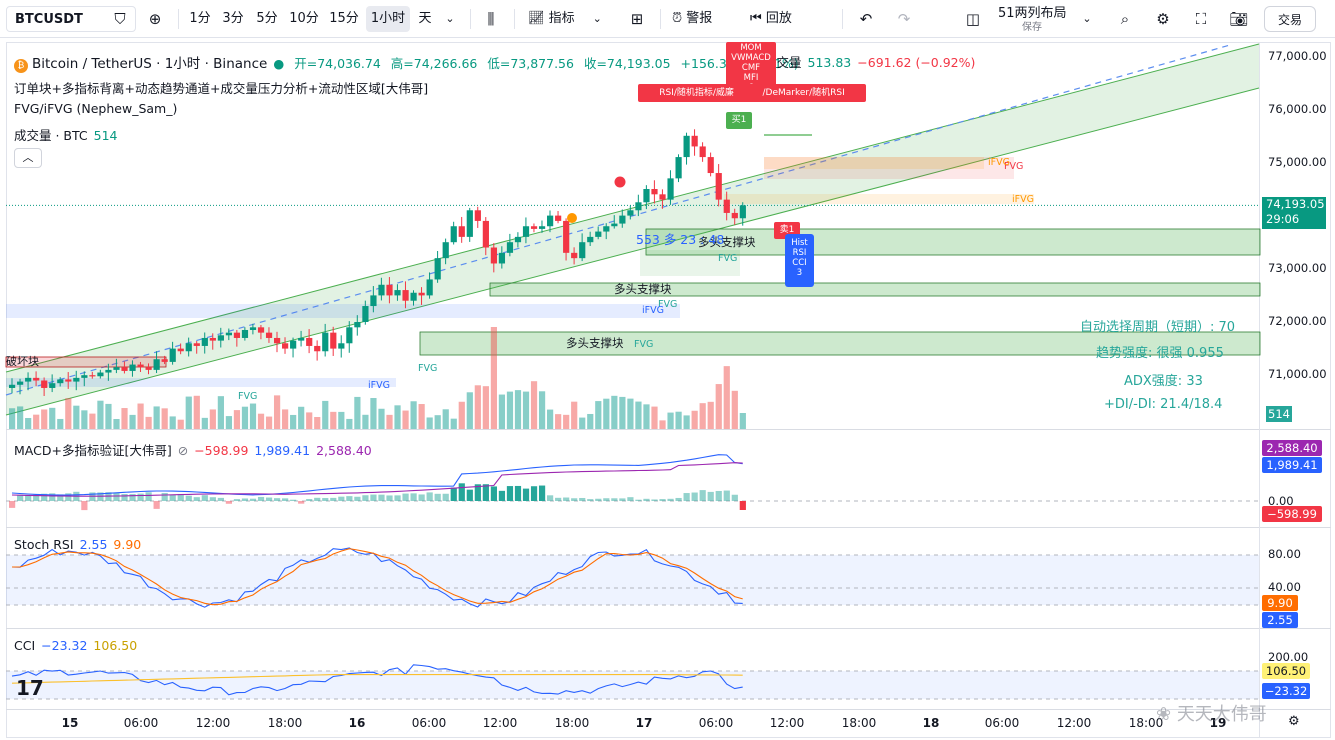 The image size is (1335, 740). I want to click on hide-eye-icon: ⊘, so click(183, 450).